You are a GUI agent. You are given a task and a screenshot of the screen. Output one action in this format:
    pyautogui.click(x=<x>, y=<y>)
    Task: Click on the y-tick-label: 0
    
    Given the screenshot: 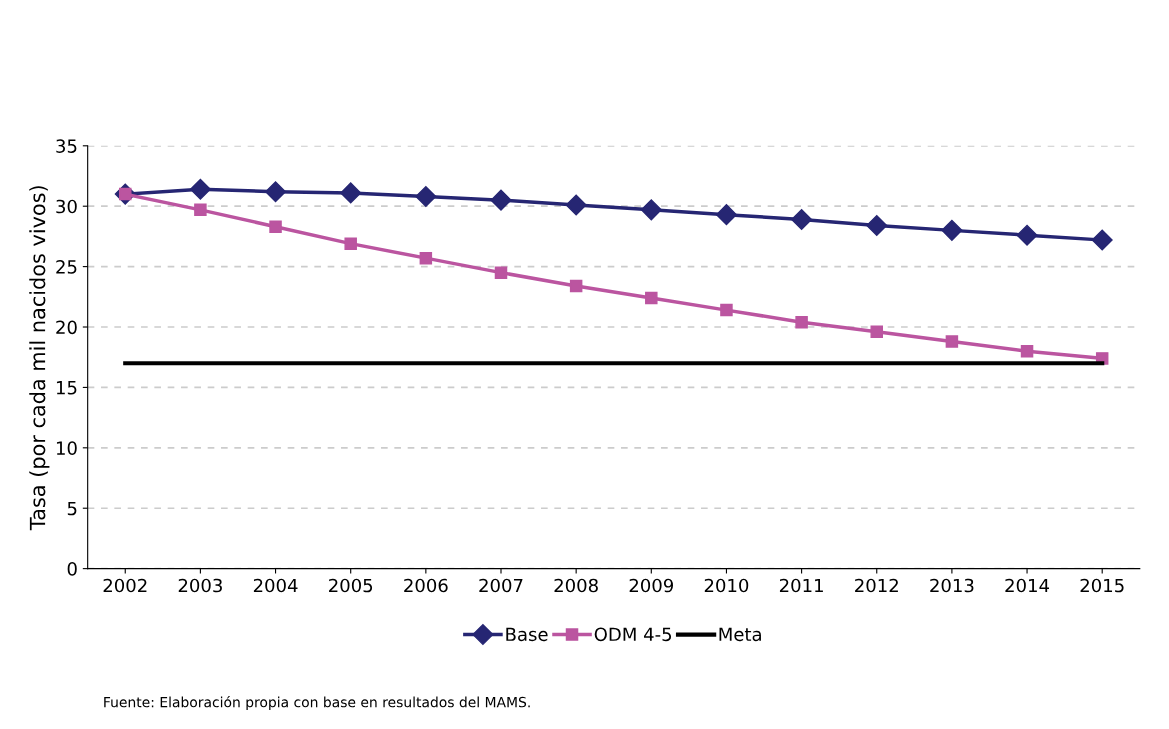 What is the action you would take?
    pyautogui.click(x=72, y=569)
    